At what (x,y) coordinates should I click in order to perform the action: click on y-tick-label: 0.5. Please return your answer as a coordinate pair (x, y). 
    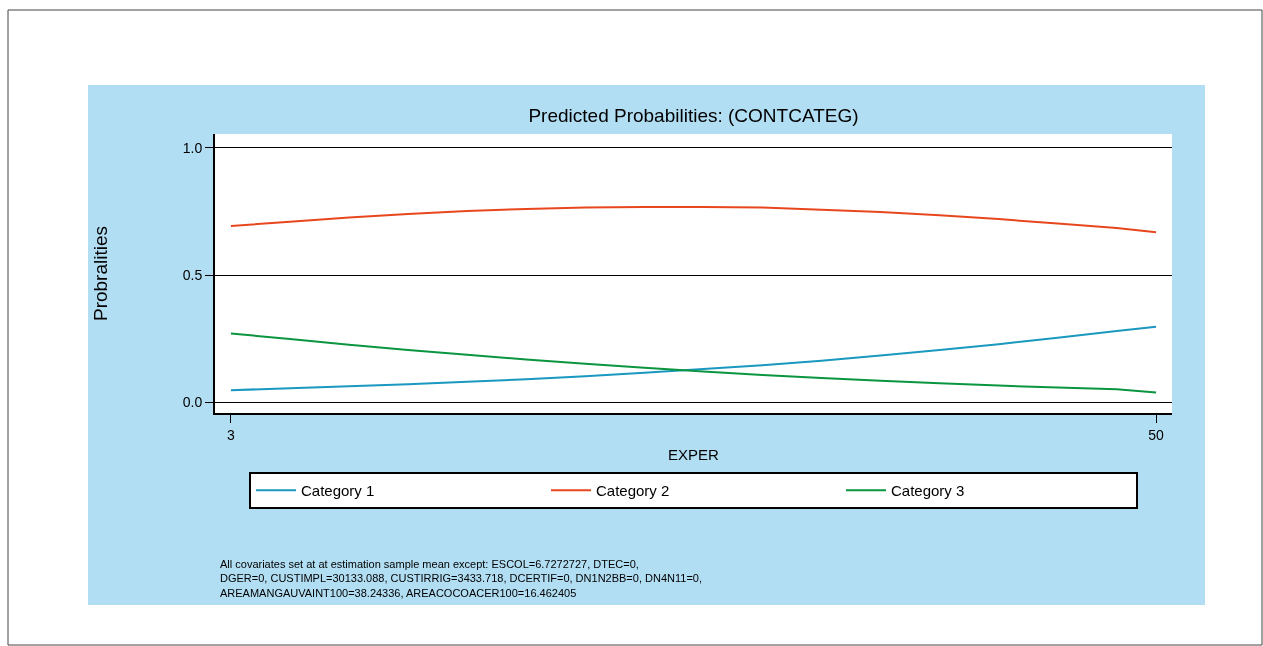
    Looking at the image, I should click on (192, 274).